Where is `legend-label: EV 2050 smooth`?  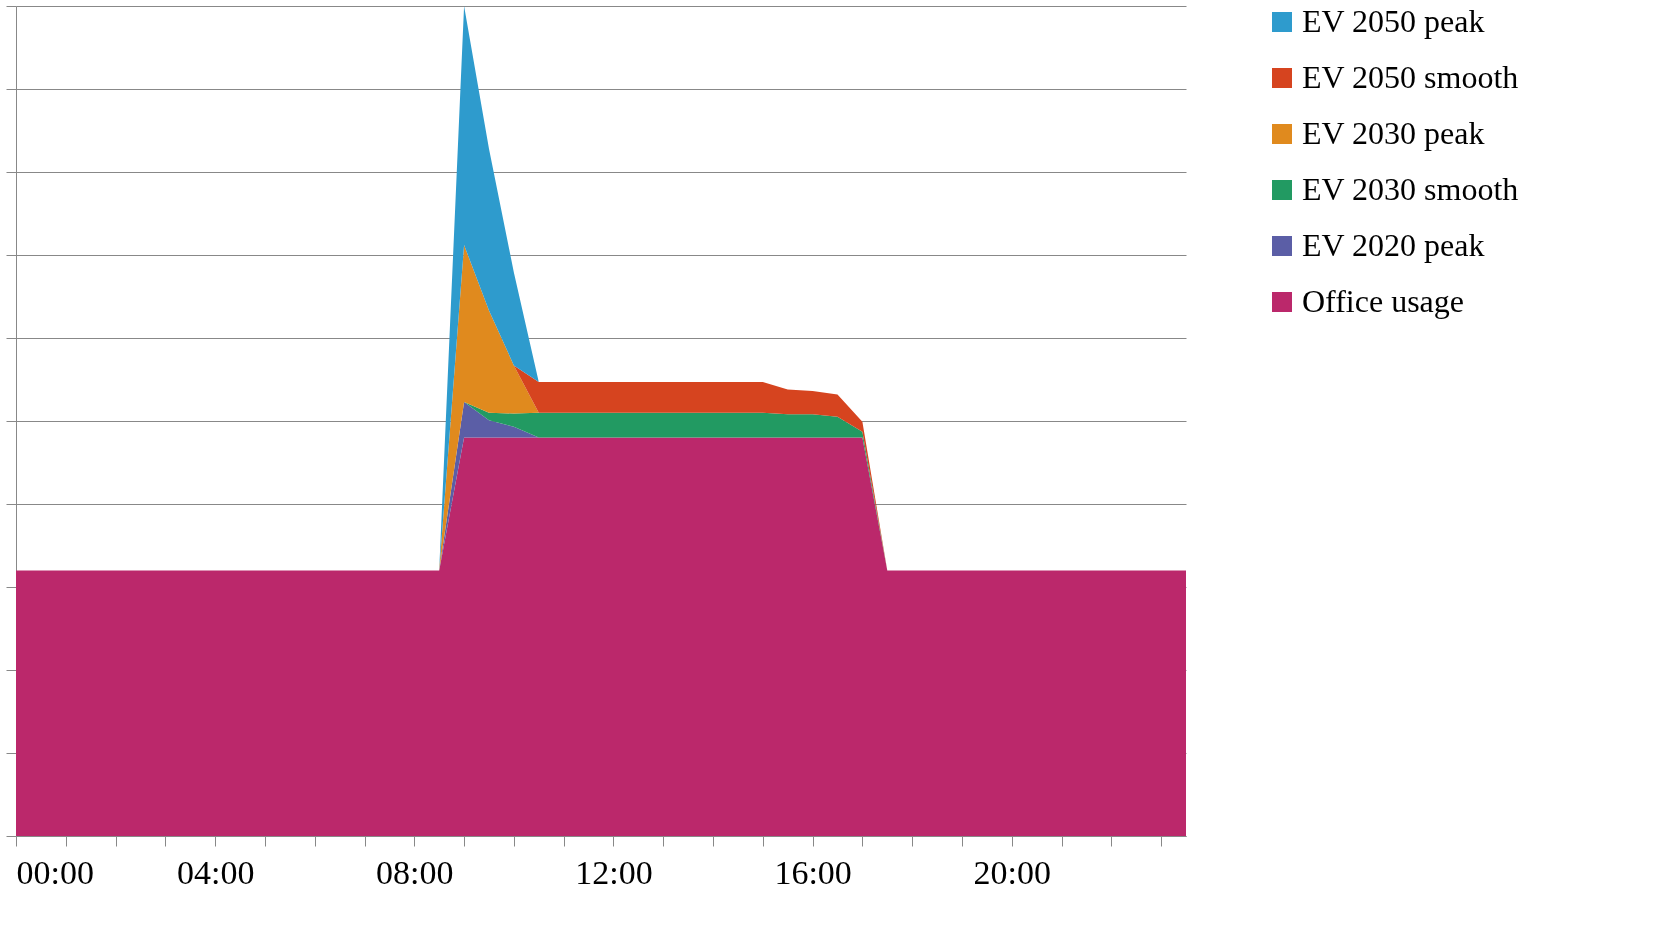
legend-label: EV 2050 smooth is located at coordinates (1410, 77).